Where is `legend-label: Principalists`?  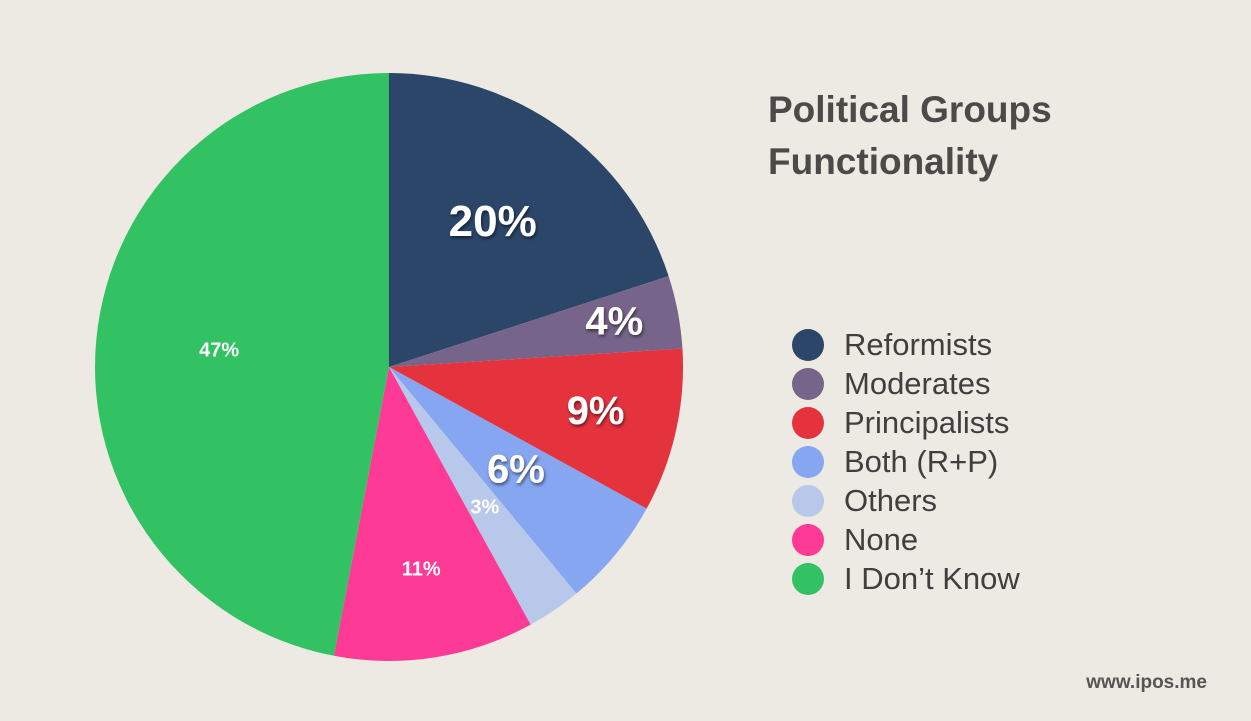
legend-label: Principalists is located at coordinates (927, 422).